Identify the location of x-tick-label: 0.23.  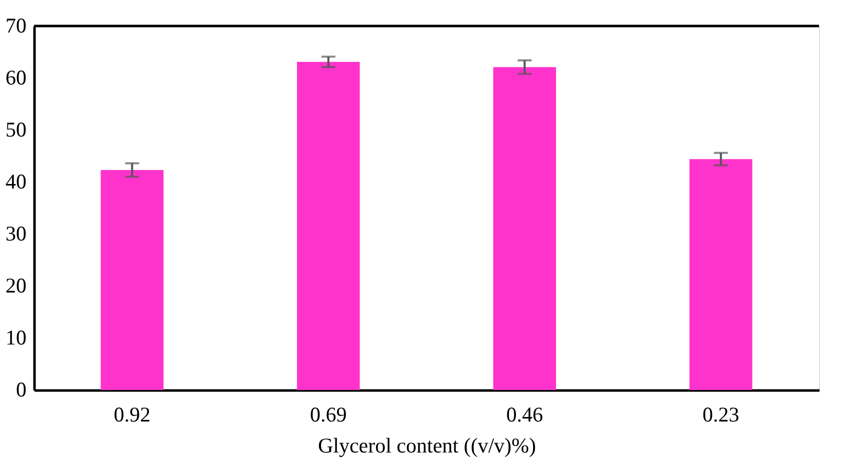
(721, 414).